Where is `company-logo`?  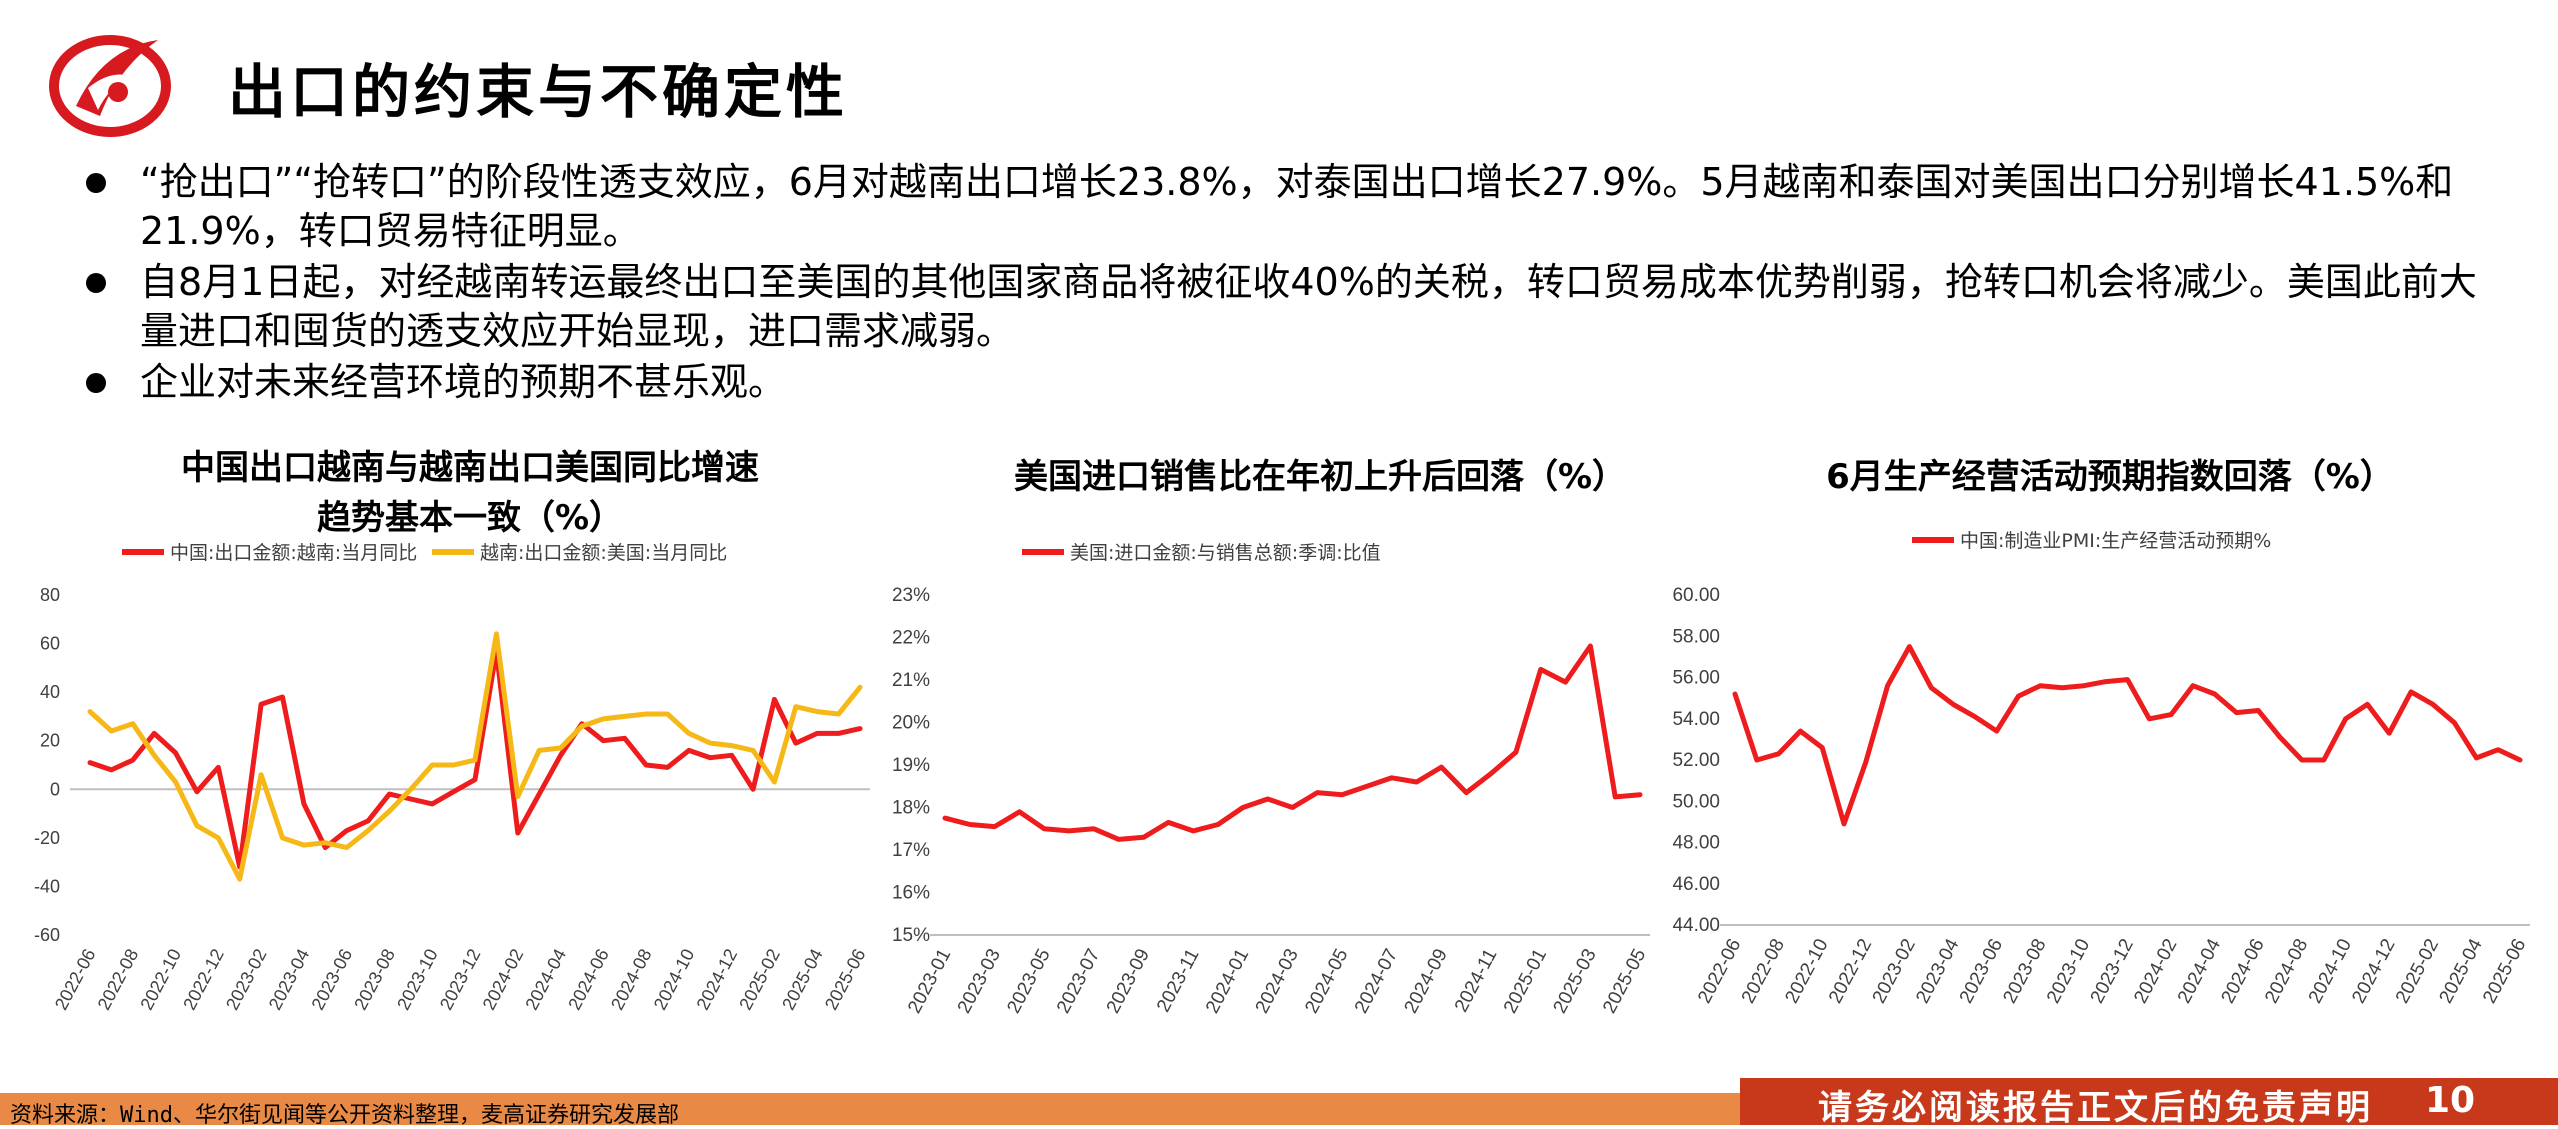 company-logo is located at coordinates (113, 83).